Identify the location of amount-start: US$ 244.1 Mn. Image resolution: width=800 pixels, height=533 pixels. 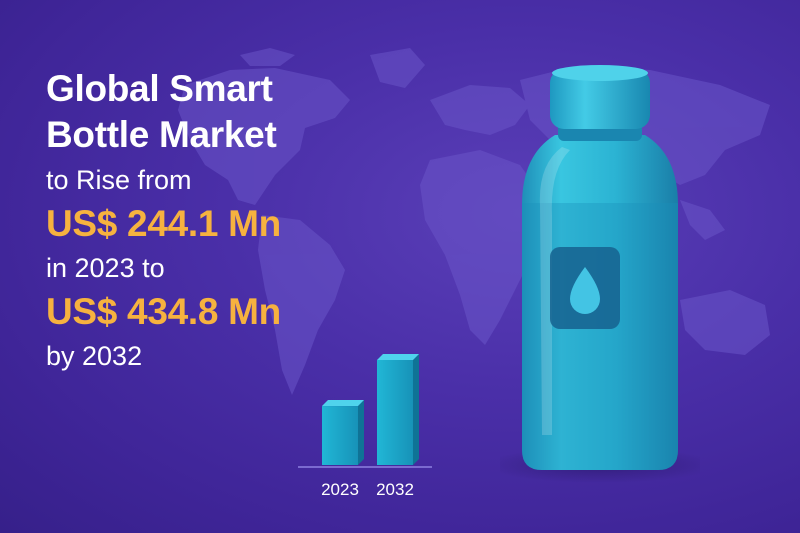
(163, 223).